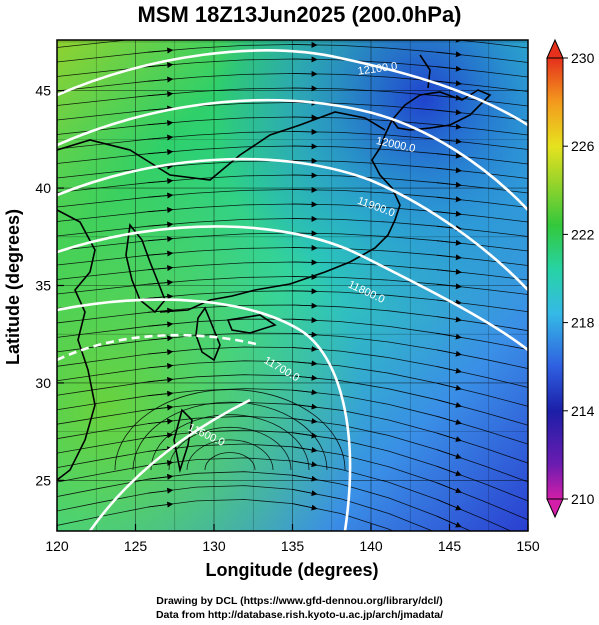 The width and height of the screenshot is (599, 625). What do you see at coordinates (136, 546) in the screenshot?
I see `x-tick-label: 125` at bounding box center [136, 546].